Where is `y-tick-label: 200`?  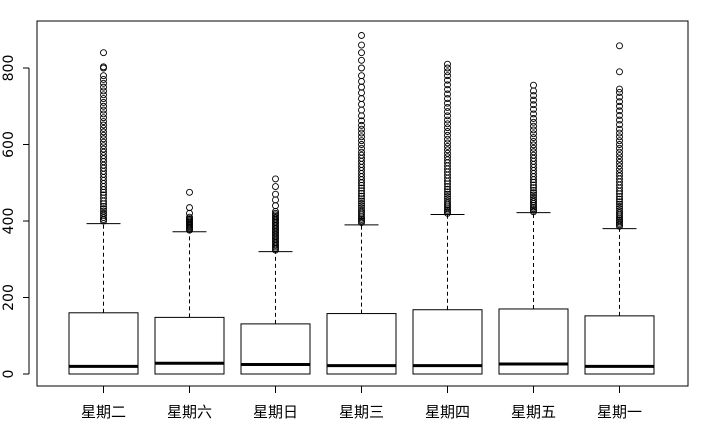
y-tick-label: 200 is located at coordinates (9, 297).